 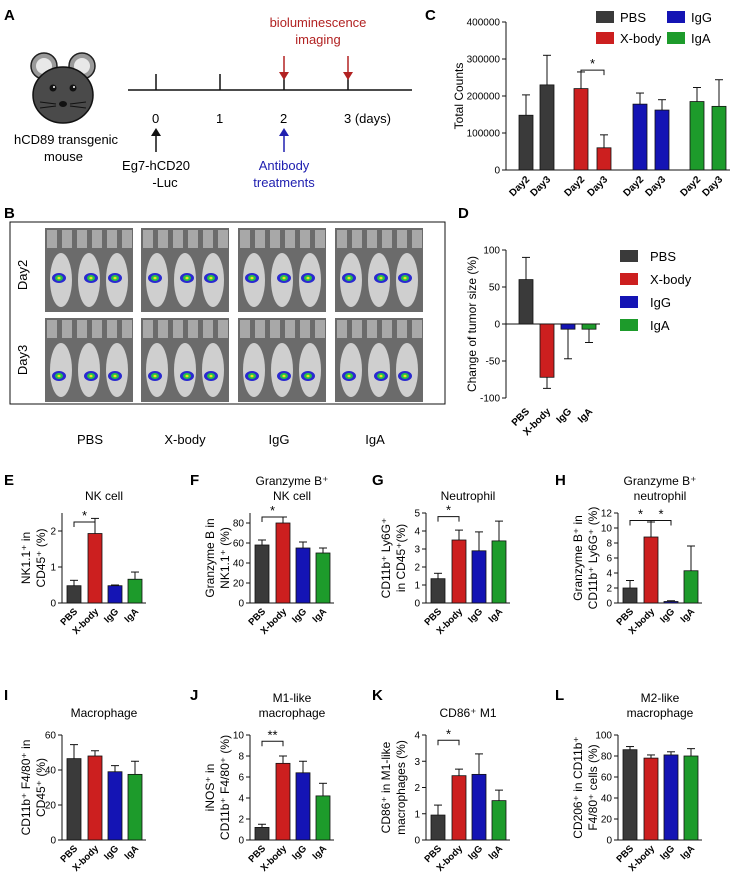 What do you see at coordinates (9, 213) in the screenshot?
I see `panel-label-b: B` at bounding box center [9, 213].